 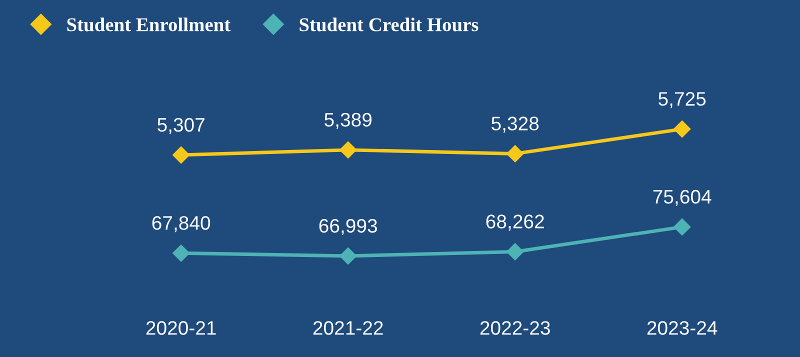 What do you see at coordinates (682, 198) in the screenshot?
I see `data-label: 75,604` at bounding box center [682, 198].